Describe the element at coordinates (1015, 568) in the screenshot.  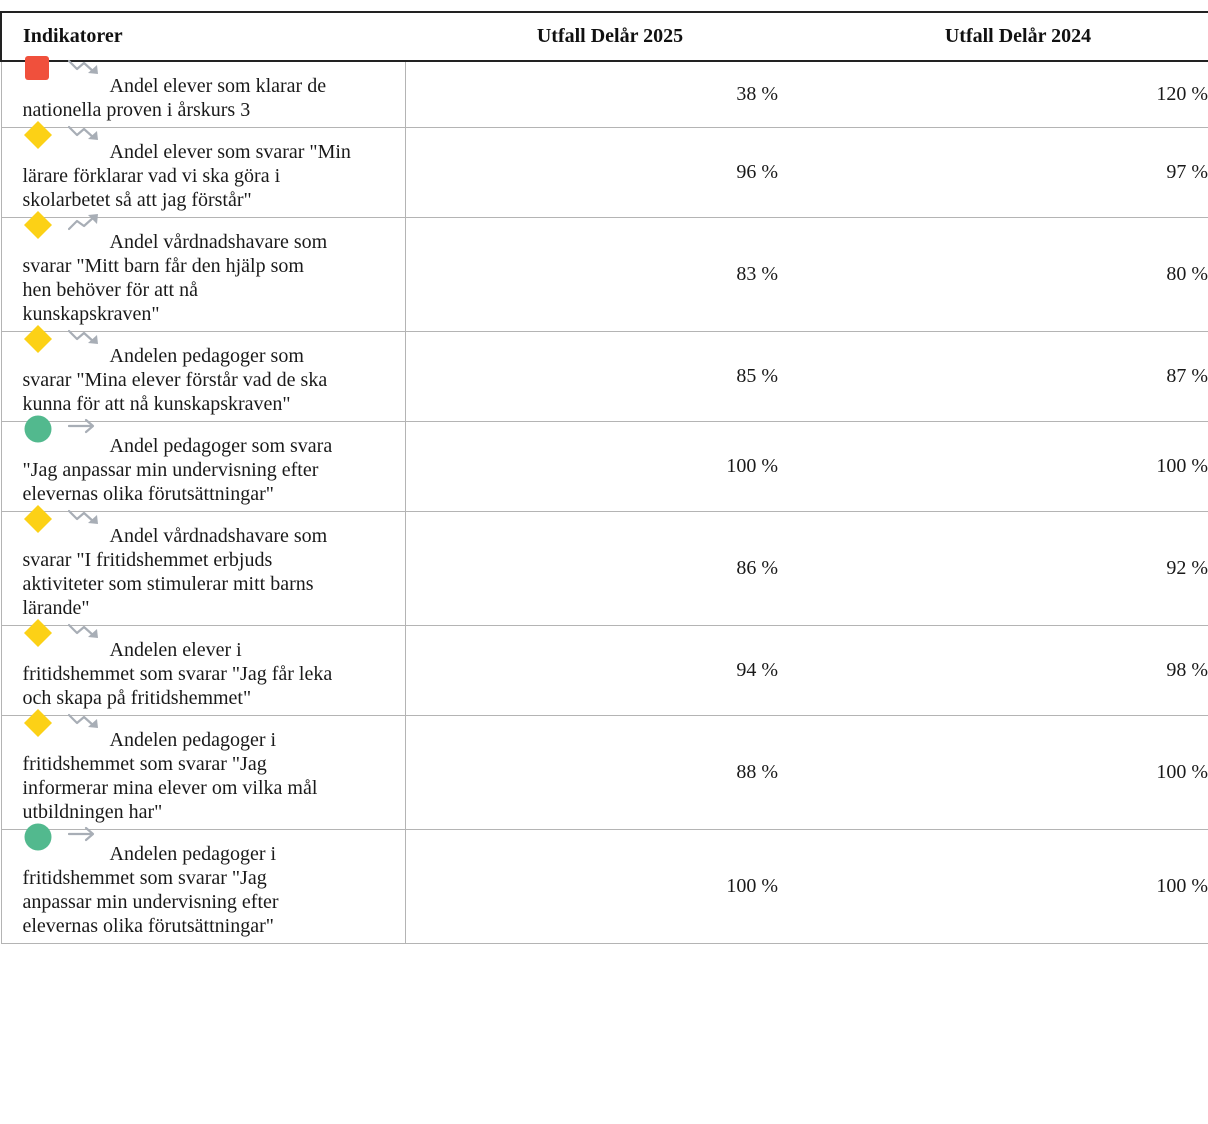
I see `value-2024: 92 %` at that location.